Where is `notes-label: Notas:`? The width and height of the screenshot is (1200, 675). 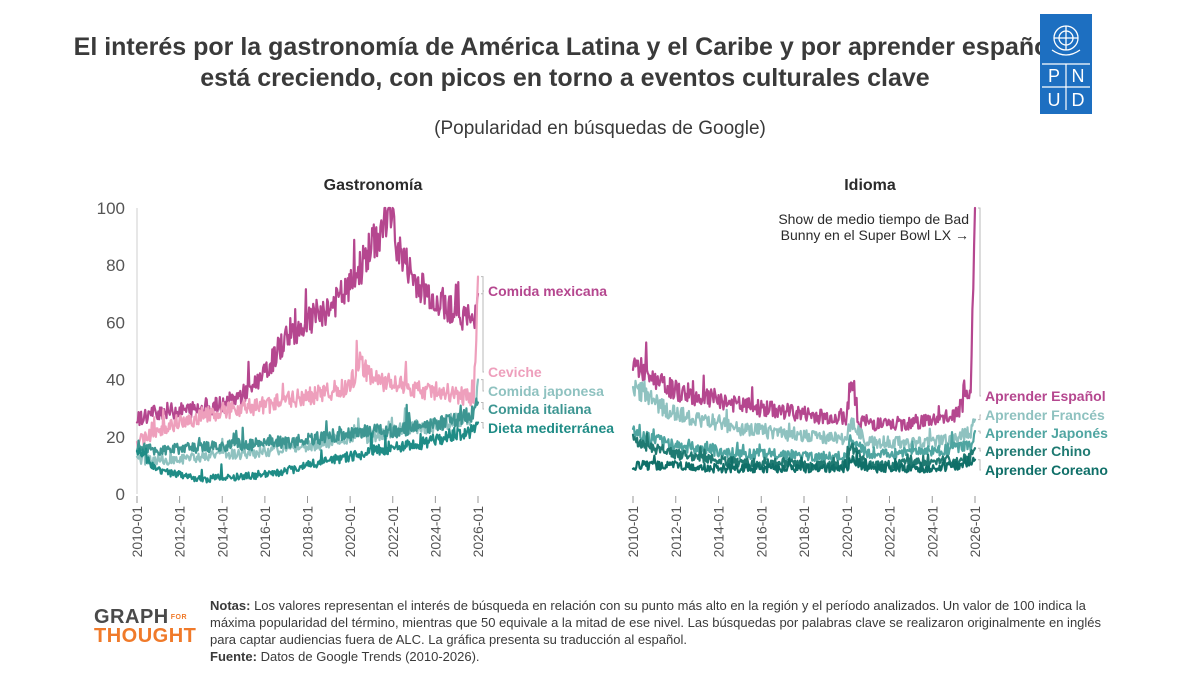 notes-label: Notas: is located at coordinates (230, 605).